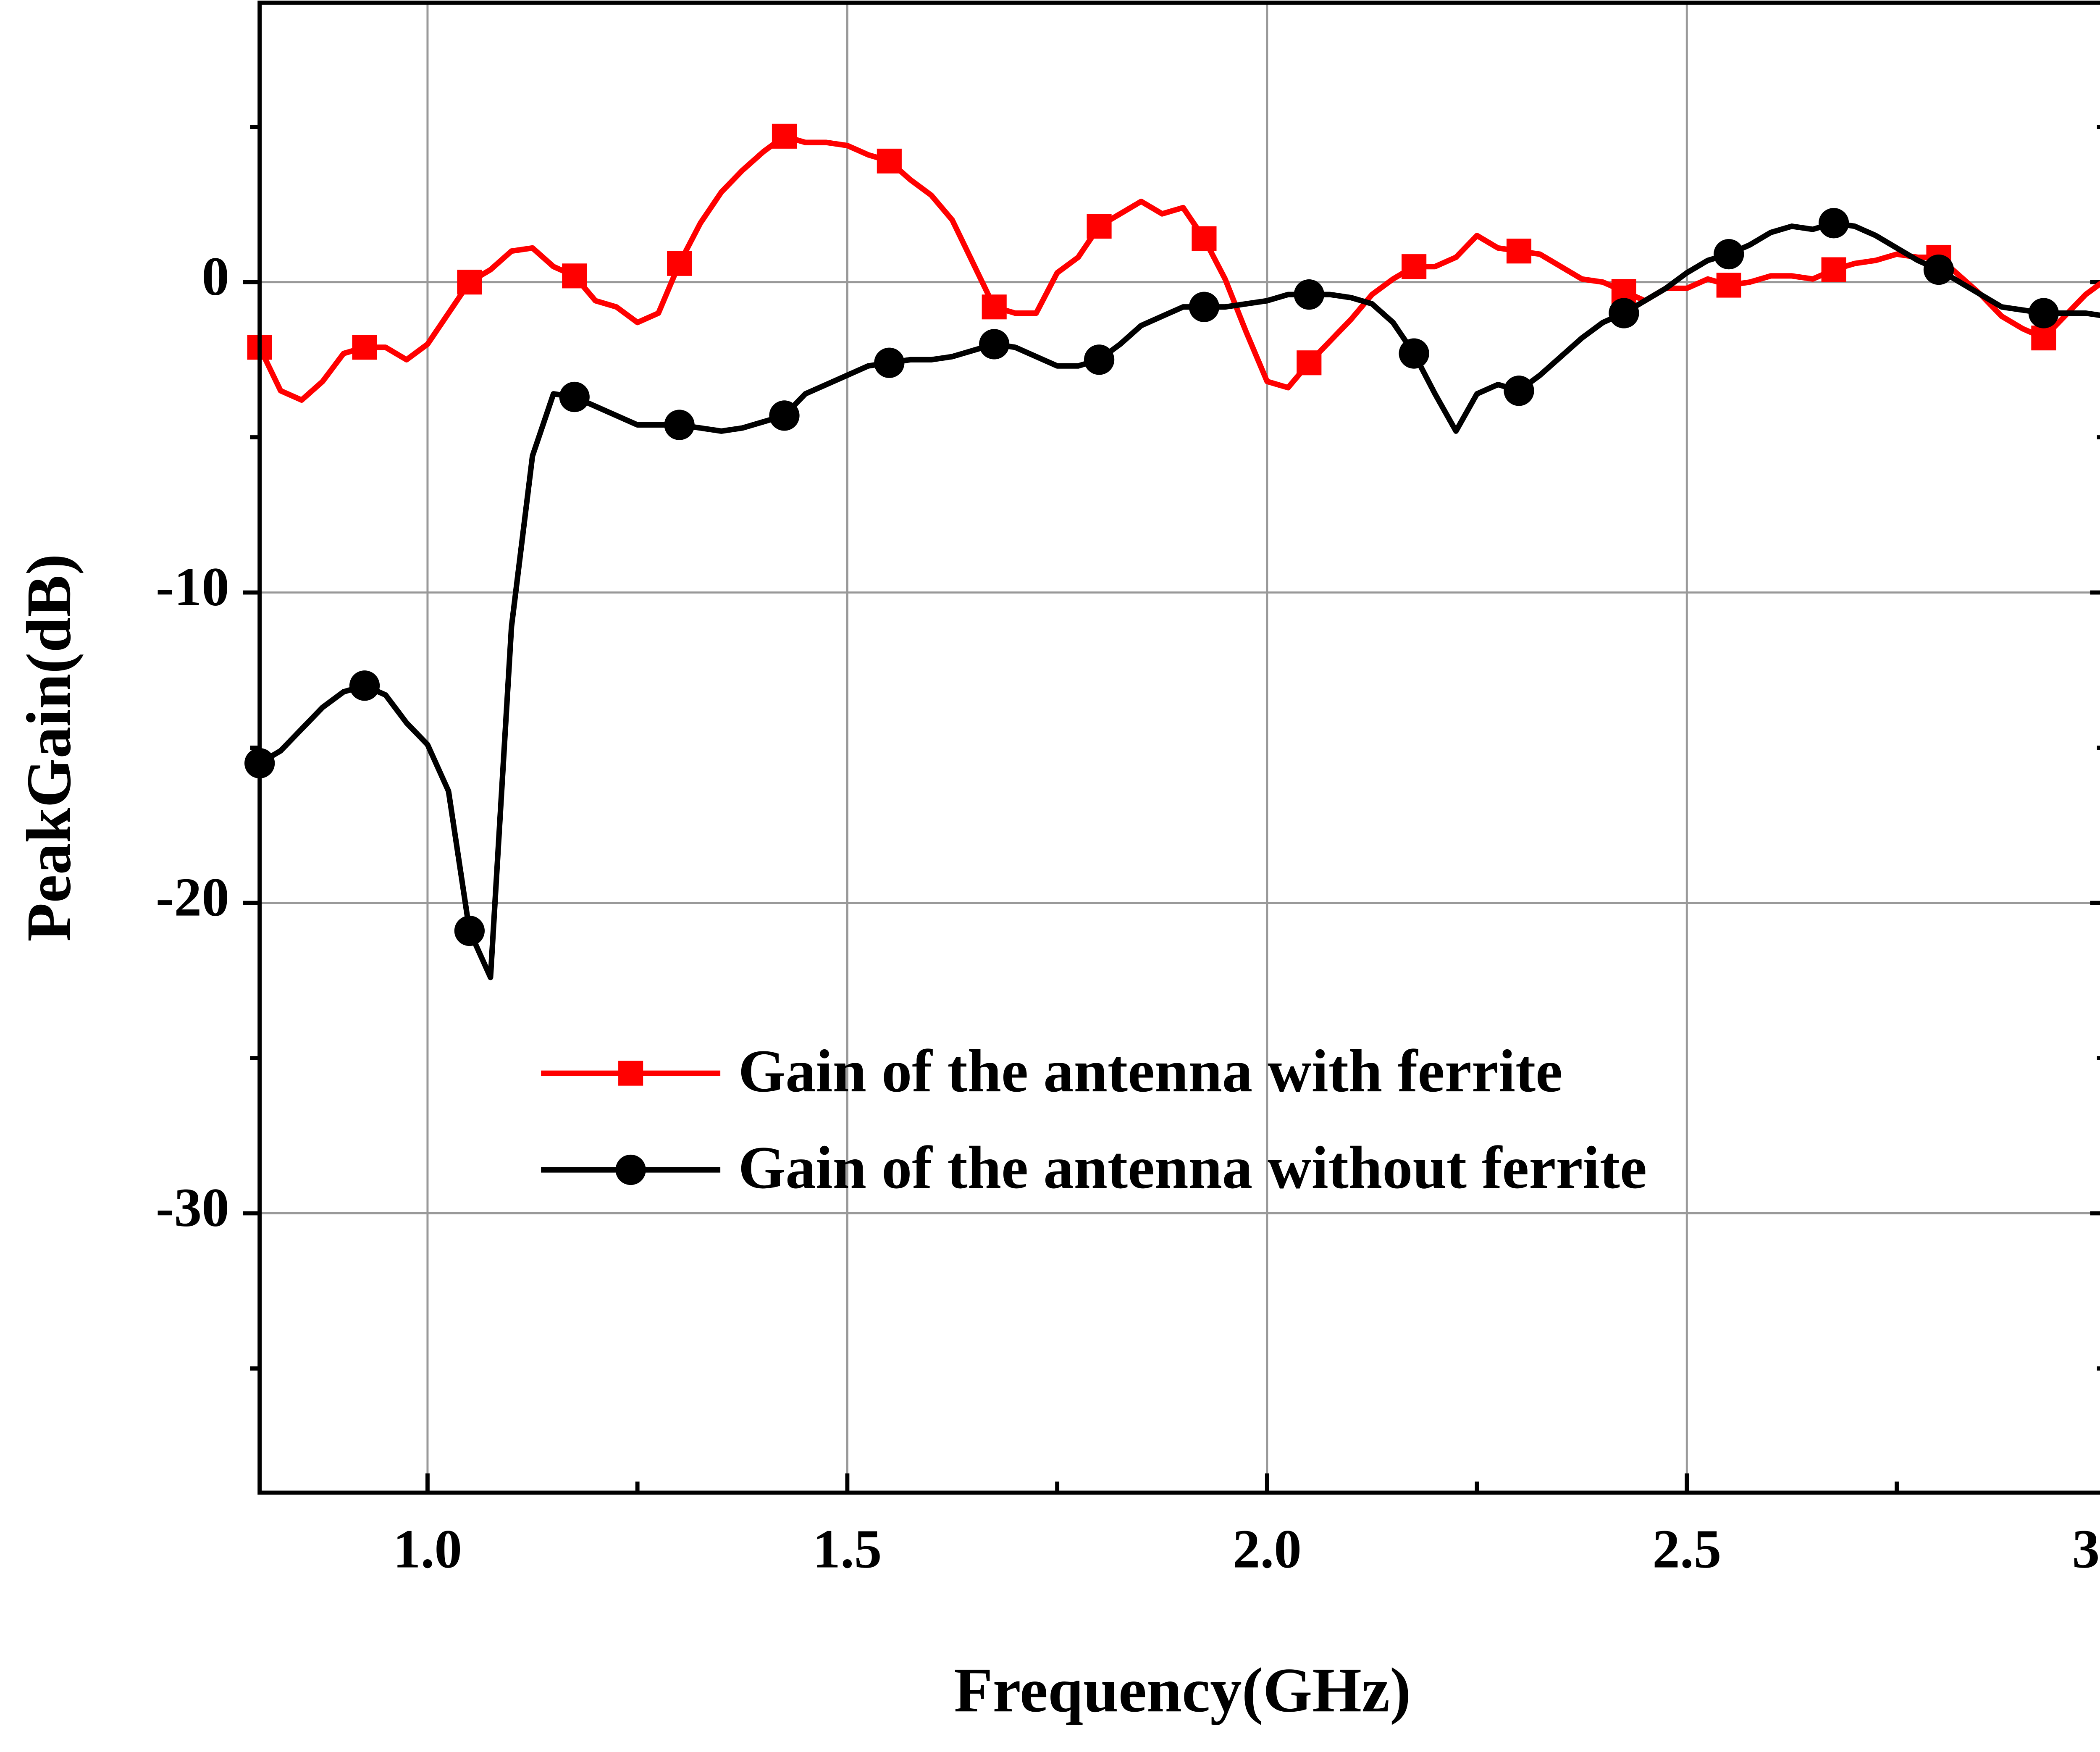  I want to click on y-tick-label: 0, so click(215, 276).